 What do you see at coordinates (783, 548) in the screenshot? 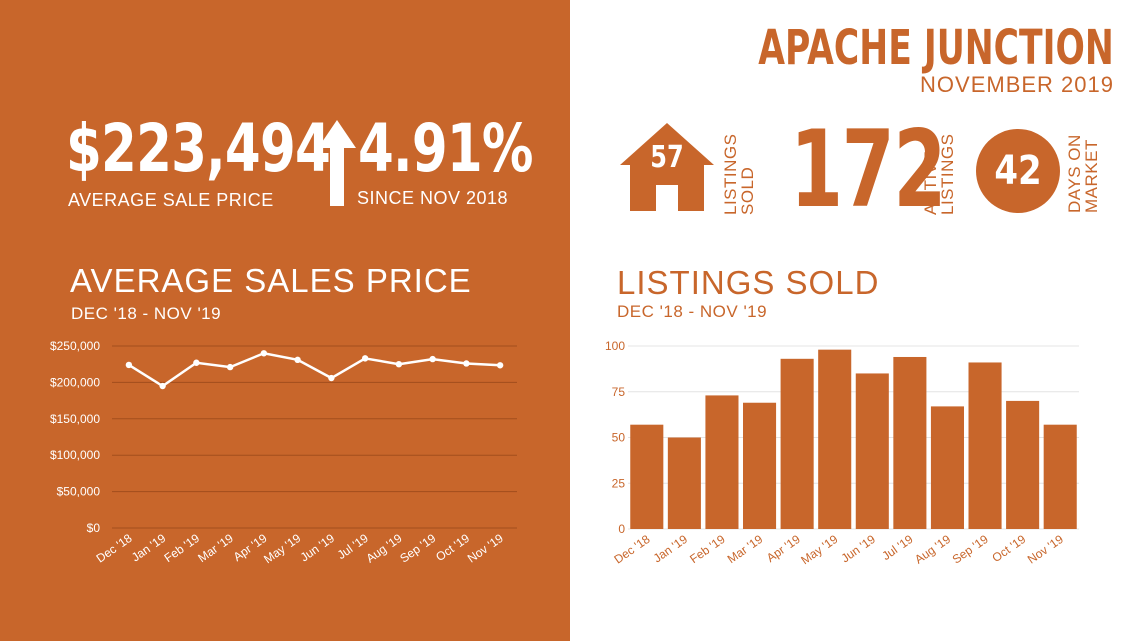
I see `x-tick-label: Apr '19` at bounding box center [783, 548].